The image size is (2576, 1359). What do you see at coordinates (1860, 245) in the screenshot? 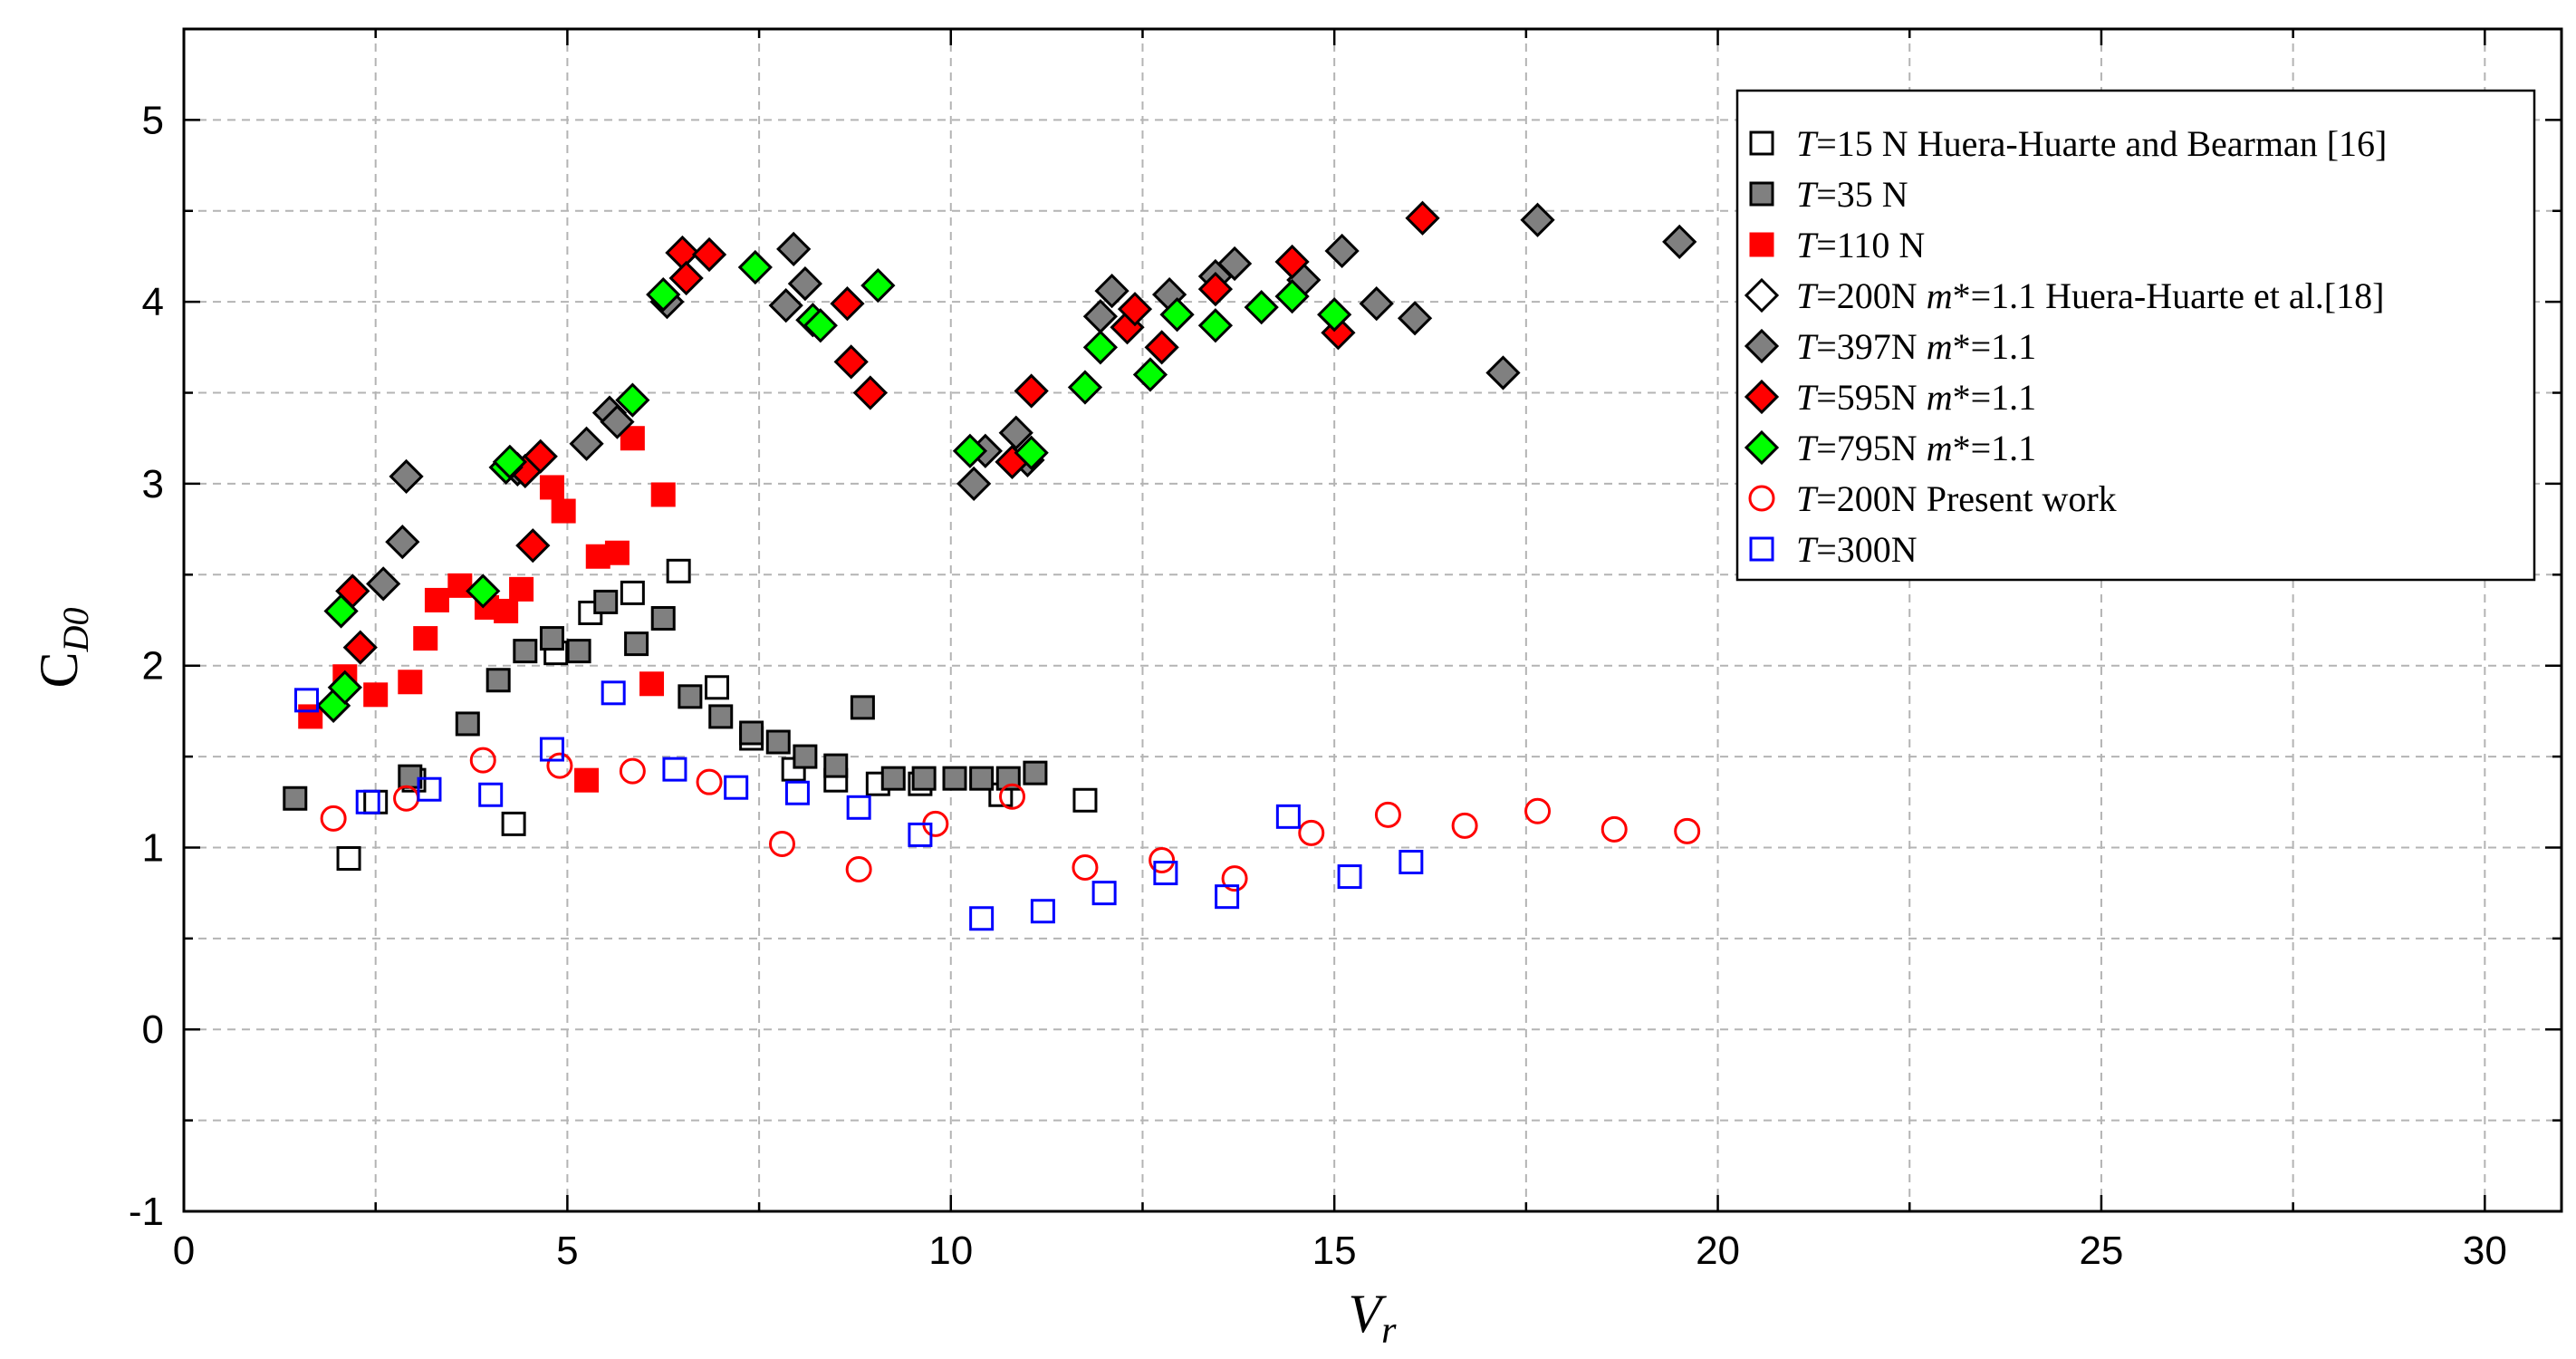
I see `legend-label: T=110 N` at bounding box center [1860, 245].